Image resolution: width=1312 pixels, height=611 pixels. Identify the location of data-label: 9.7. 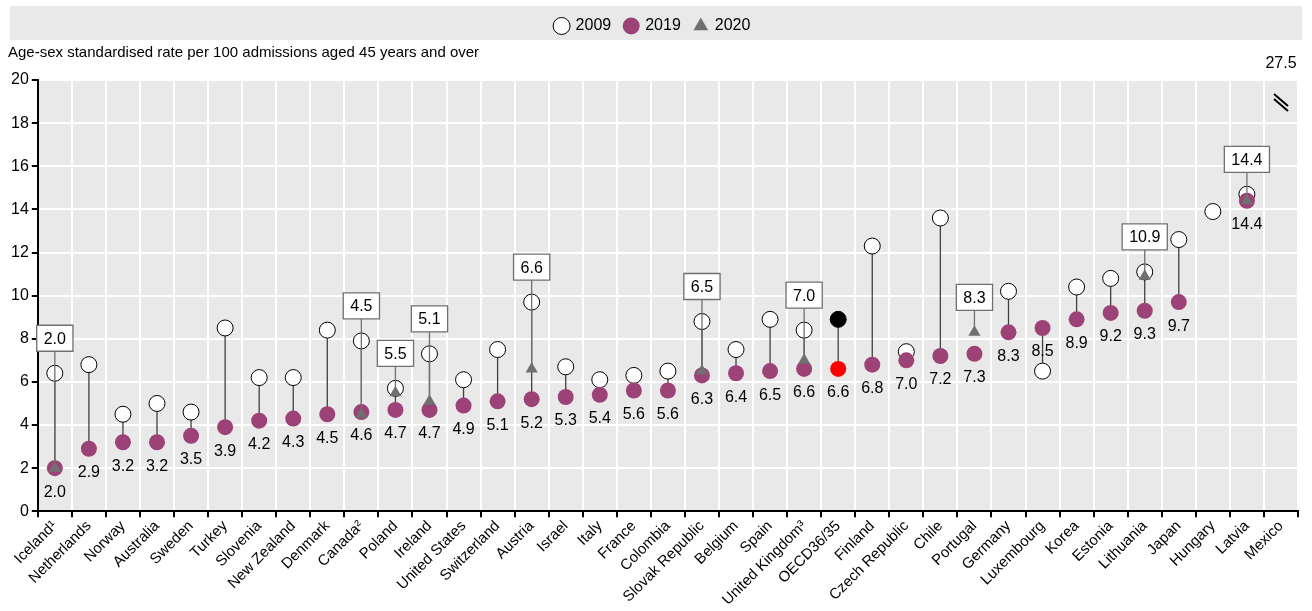
(1179, 325).